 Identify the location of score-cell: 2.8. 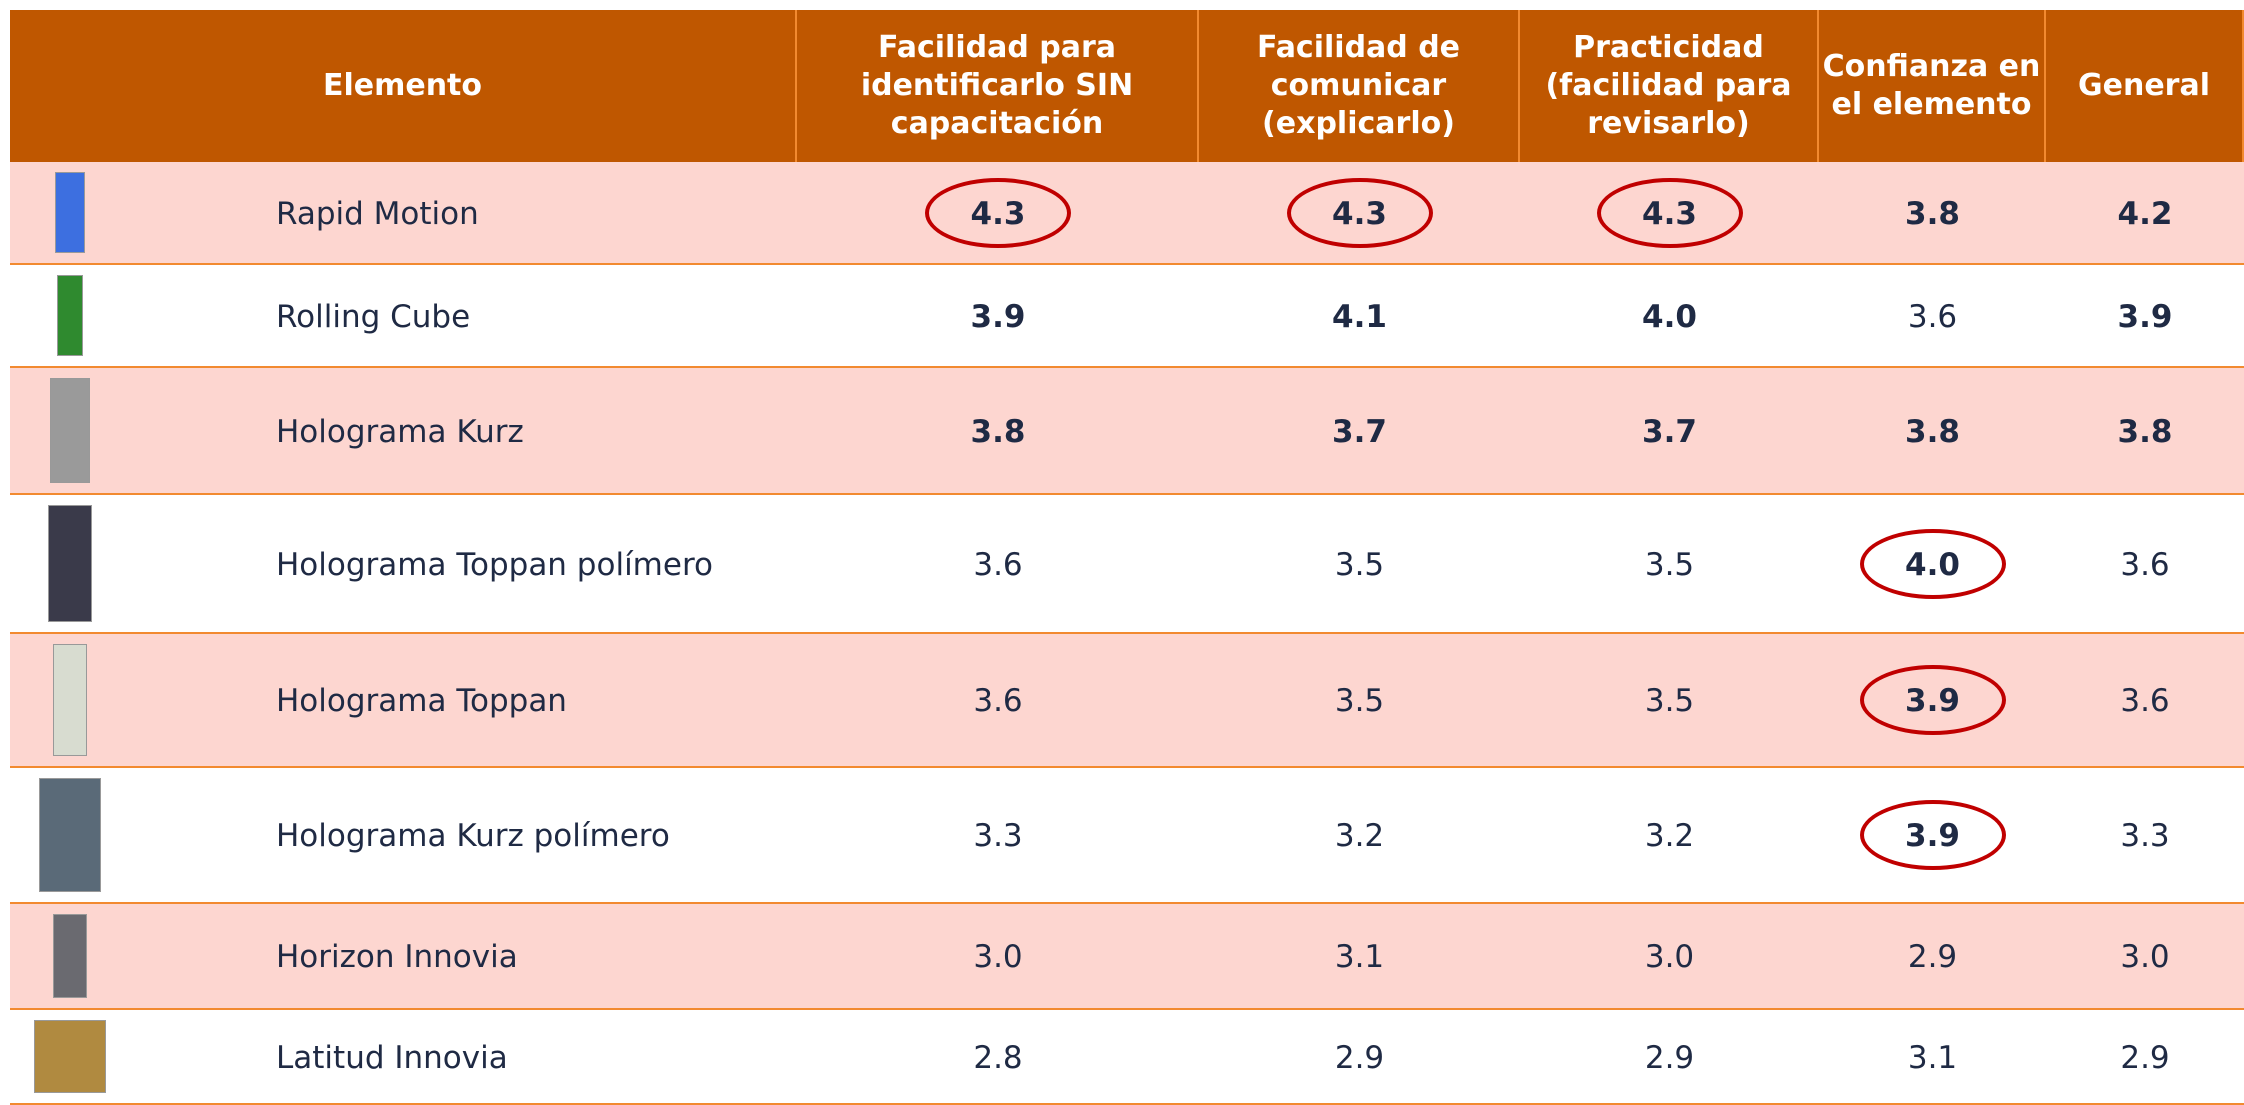
(998, 1057).